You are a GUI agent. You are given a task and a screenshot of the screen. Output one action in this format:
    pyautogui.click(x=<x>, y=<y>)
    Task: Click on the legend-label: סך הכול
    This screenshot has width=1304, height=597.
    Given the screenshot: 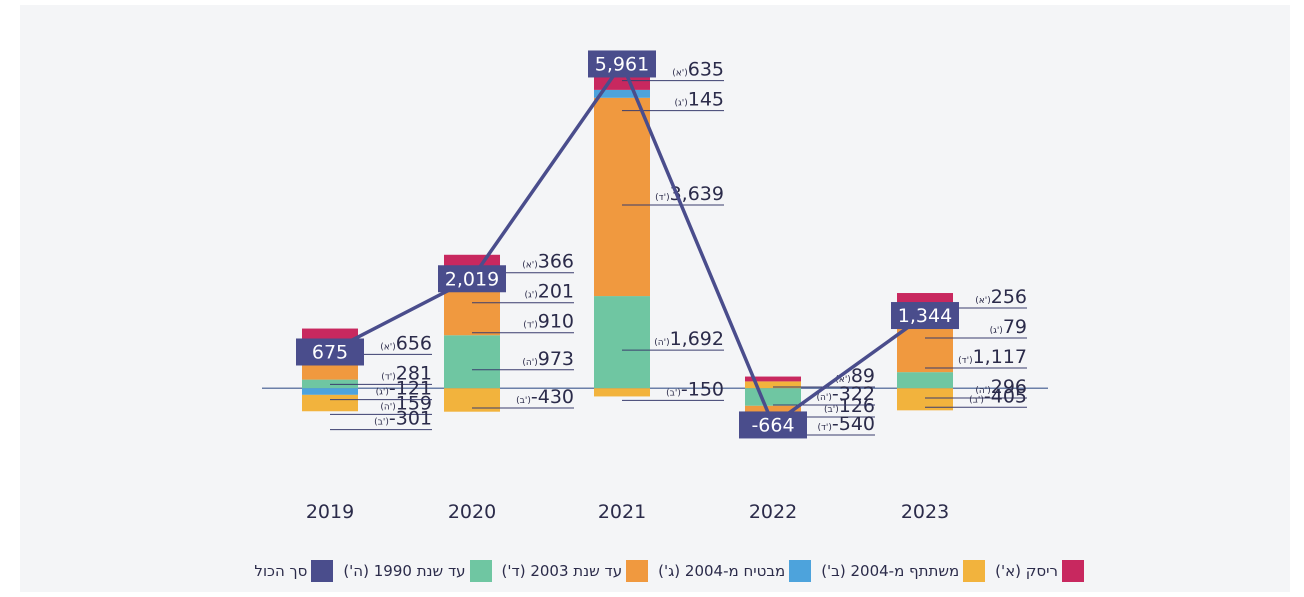 What is the action you would take?
    pyautogui.click(x=281, y=571)
    